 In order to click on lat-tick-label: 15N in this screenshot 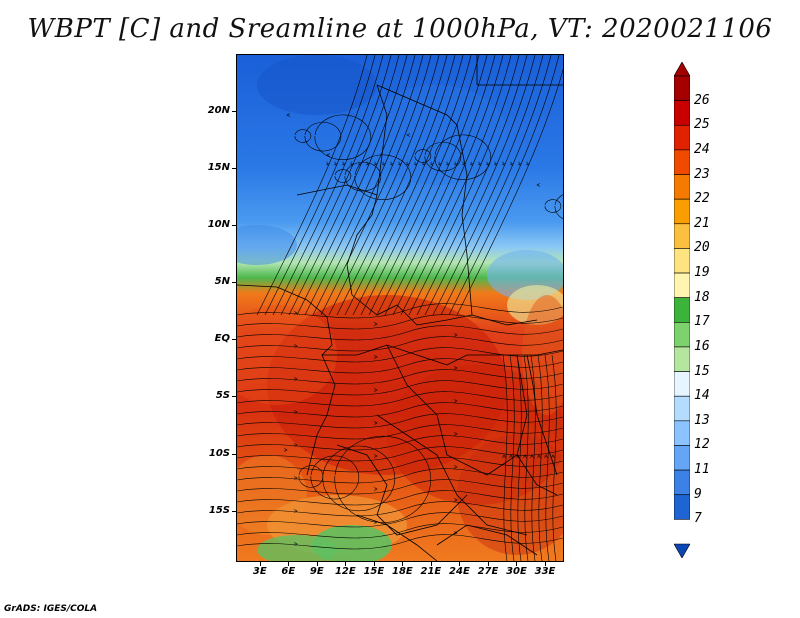, I will do `click(218, 168)`.